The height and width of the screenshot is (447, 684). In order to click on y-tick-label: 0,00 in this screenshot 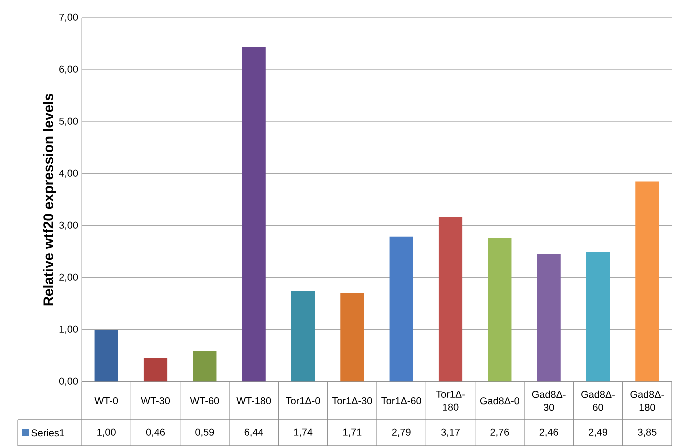, I will do `click(68, 382)`.